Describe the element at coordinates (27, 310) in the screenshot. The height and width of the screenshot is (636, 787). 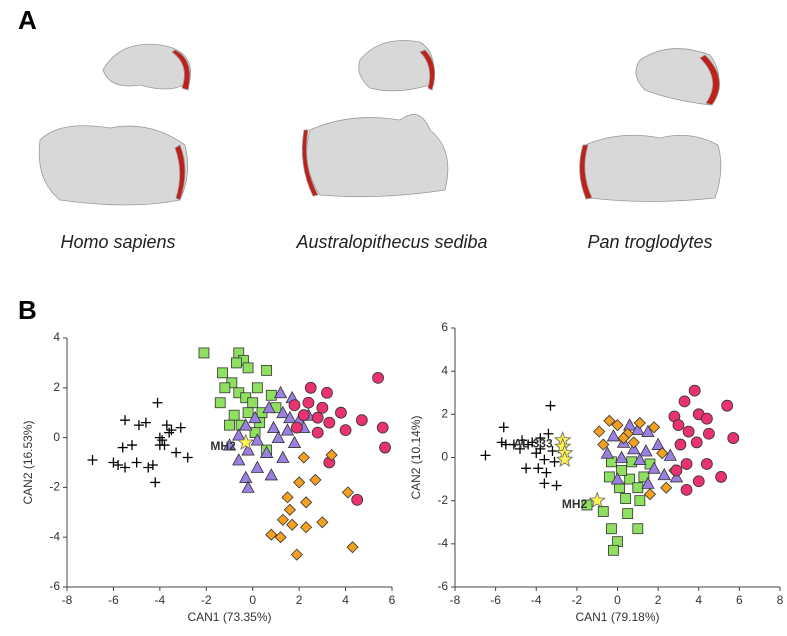
I see `panel-label: B` at that location.